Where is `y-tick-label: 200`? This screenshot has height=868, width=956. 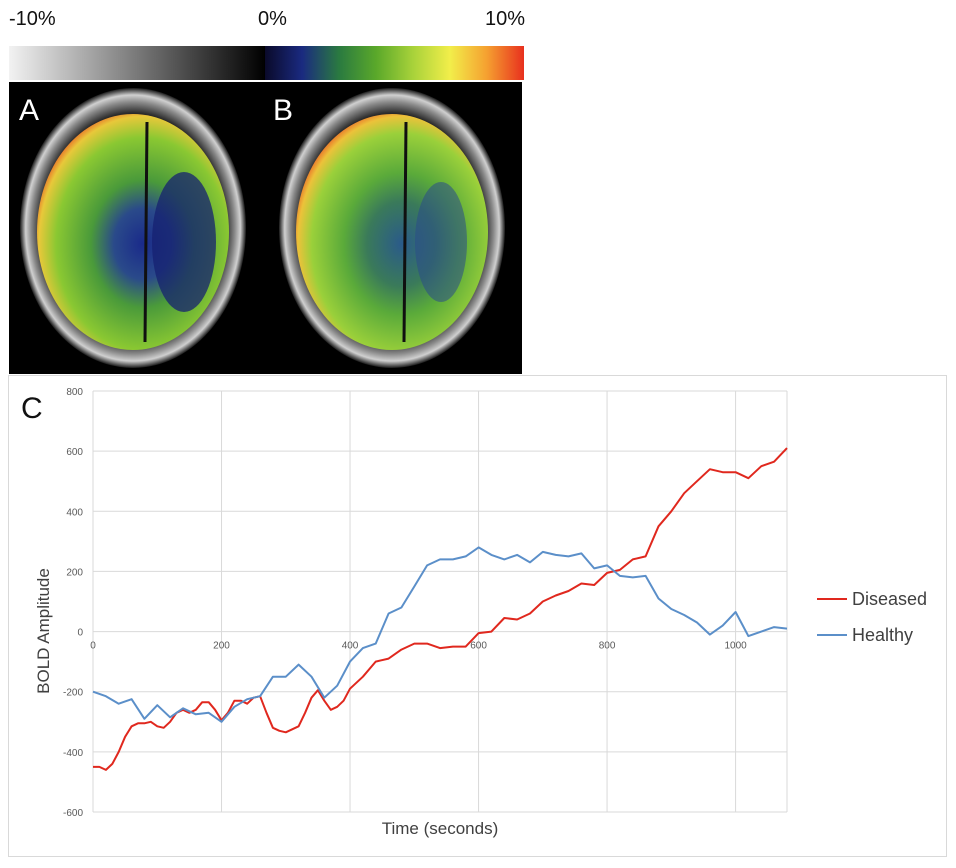 y-tick-label: 200 is located at coordinates (74, 572).